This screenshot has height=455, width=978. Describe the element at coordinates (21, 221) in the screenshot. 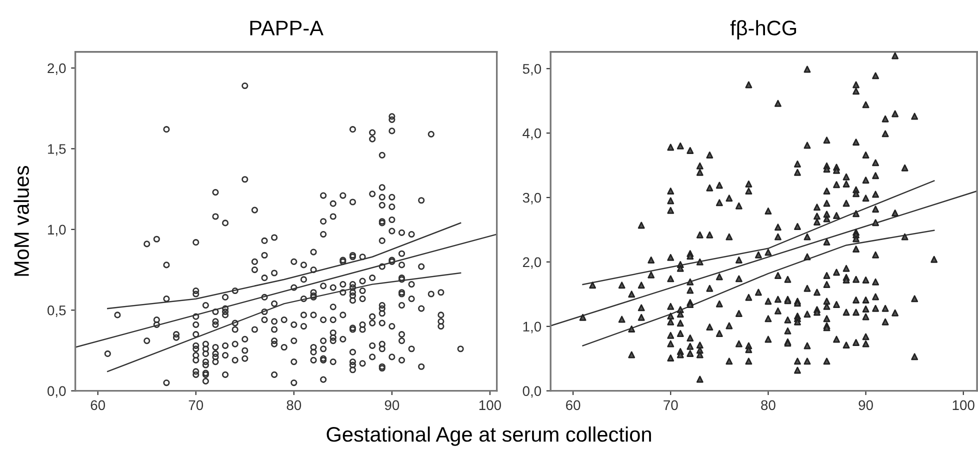

I see `y-axis-title: MoM values` at that location.